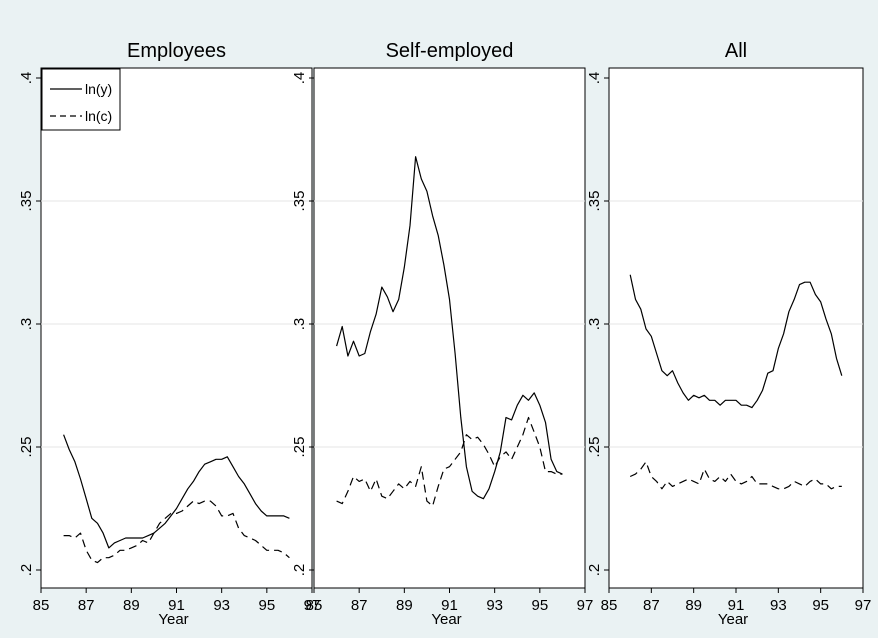 The image size is (878, 638). Describe the element at coordinates (450, 51) in the screenshot. I see `panel-title: Self-employed` at that location.